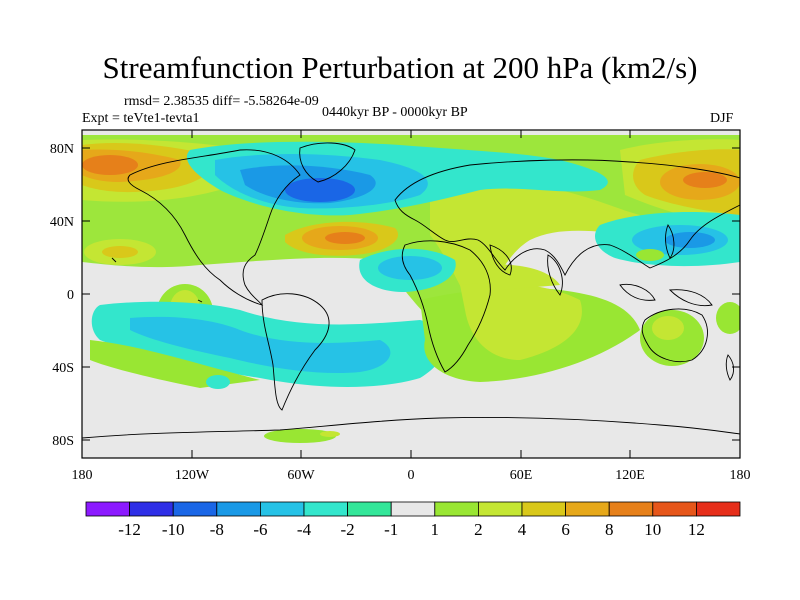  I want to click on lon-label-0: 0, so click(411, 475).